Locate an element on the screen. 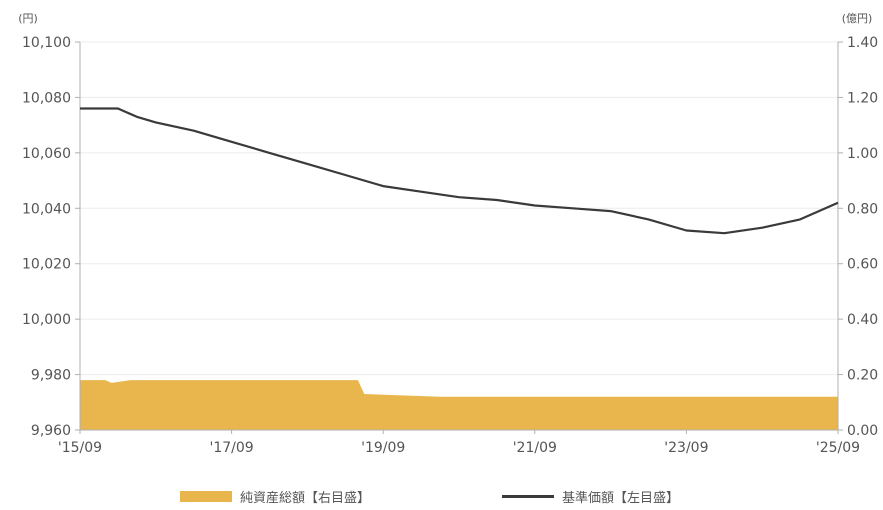 The image size is (883, 510). legend-label-nav: 基準価額【左目盛】 is located at coordinates (620, 498).